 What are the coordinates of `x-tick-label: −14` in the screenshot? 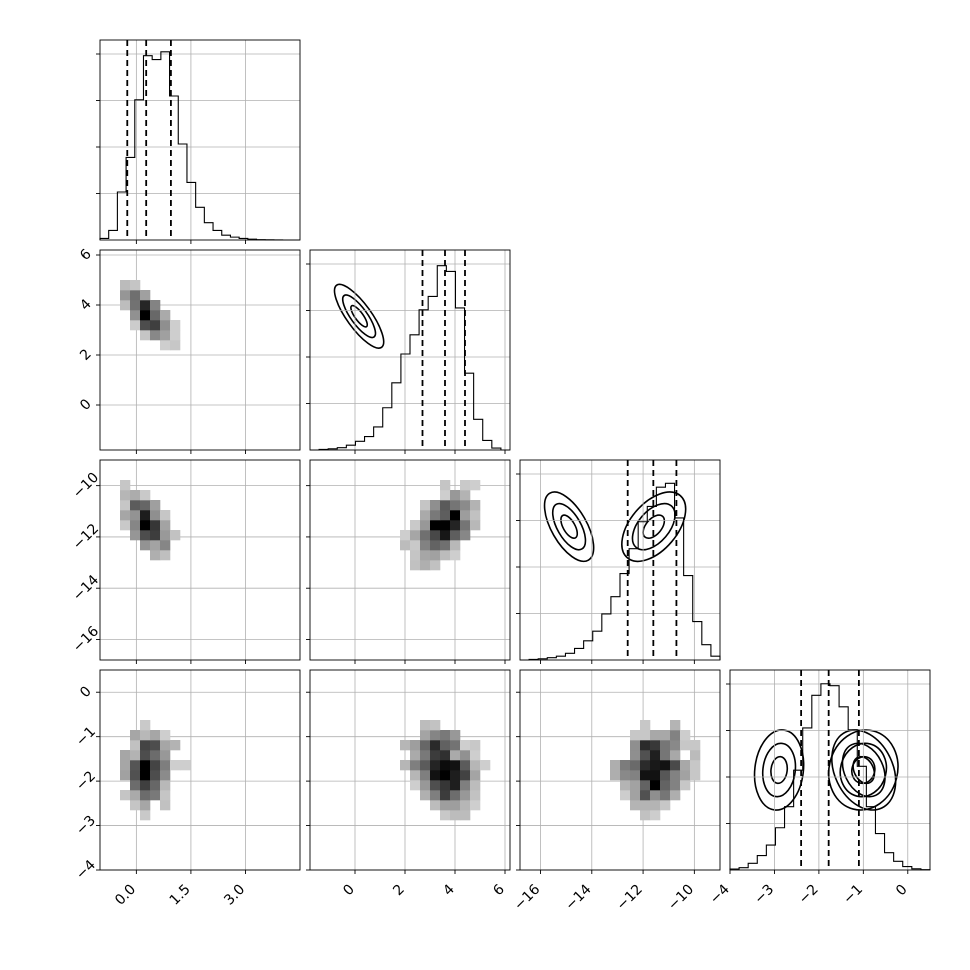 It's located at (578, 897).